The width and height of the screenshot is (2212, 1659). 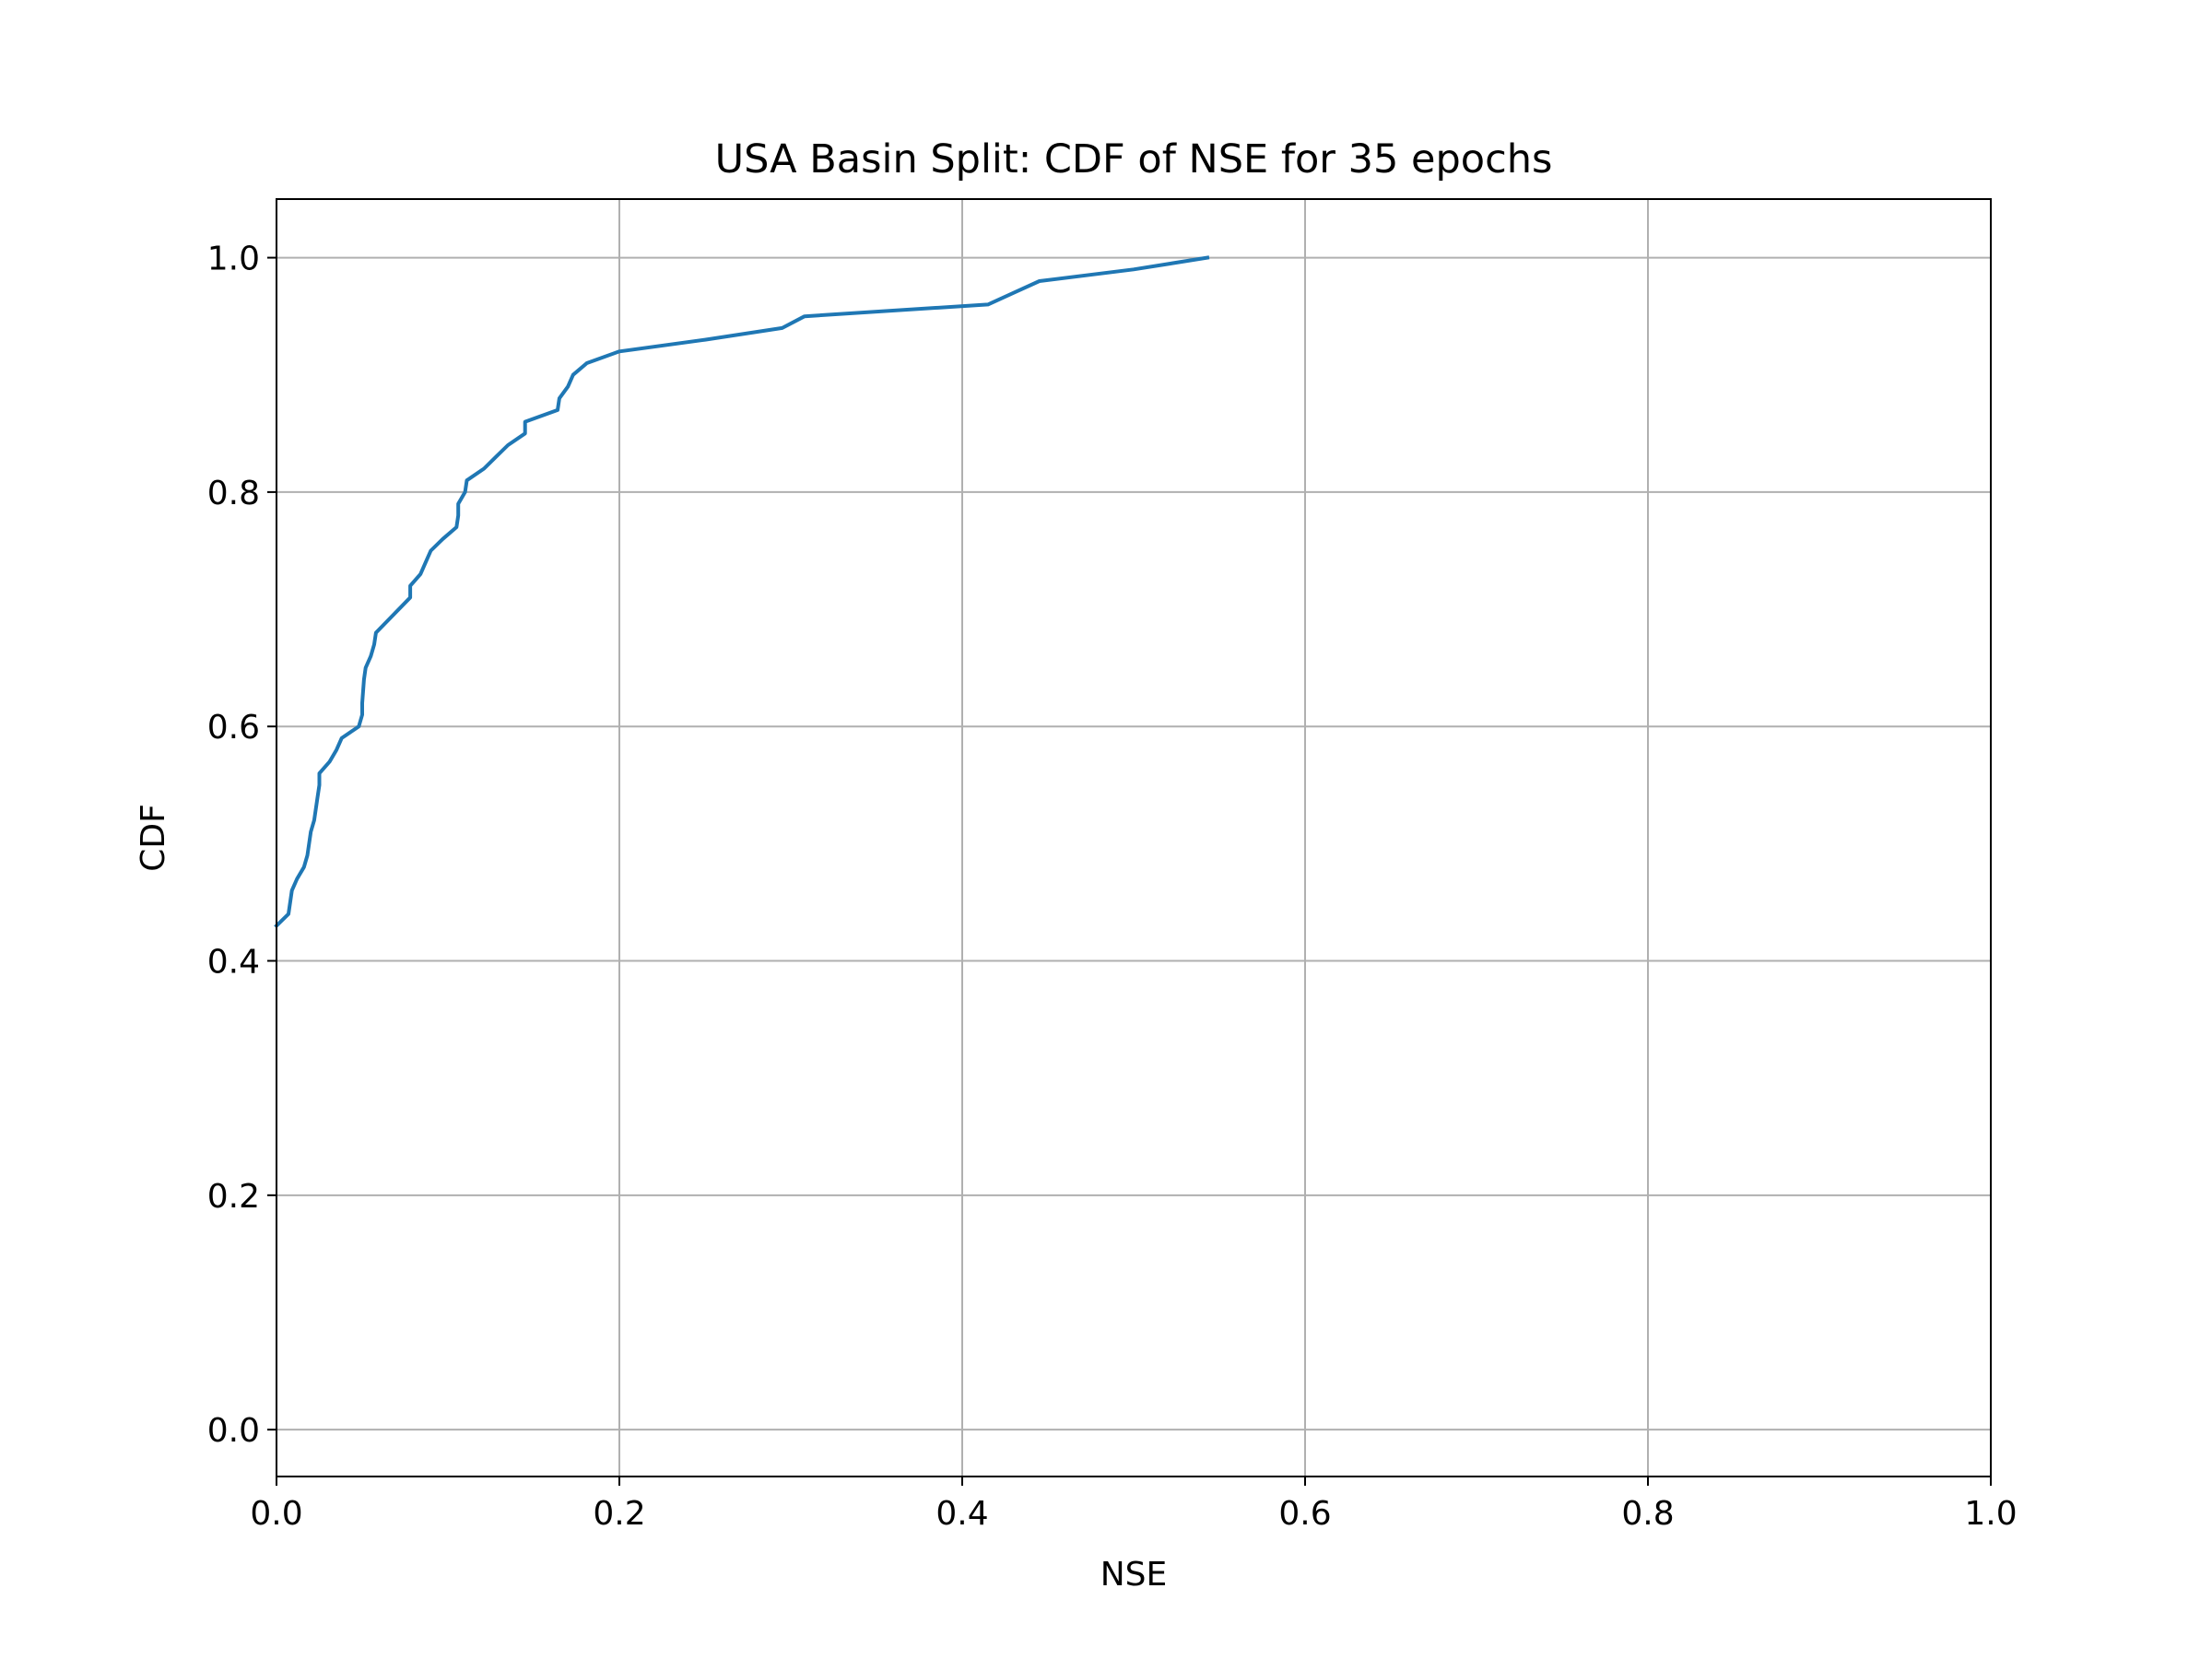 I want to click on y-tick-label: 0.8, so click(x=233, y=493).